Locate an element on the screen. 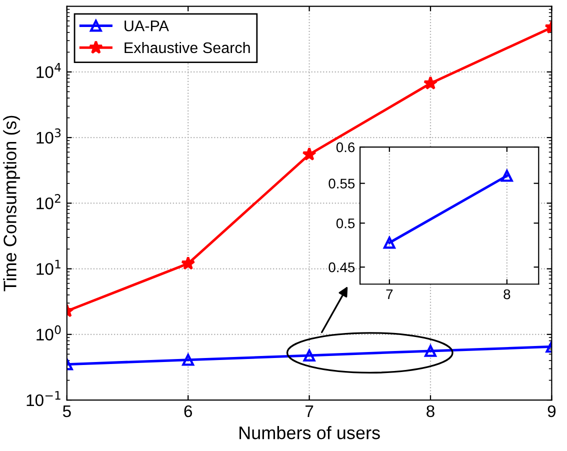 The width and height of the screenshot is (567, 451). x-tick-label: 9 is located at coordinates (552, 411).